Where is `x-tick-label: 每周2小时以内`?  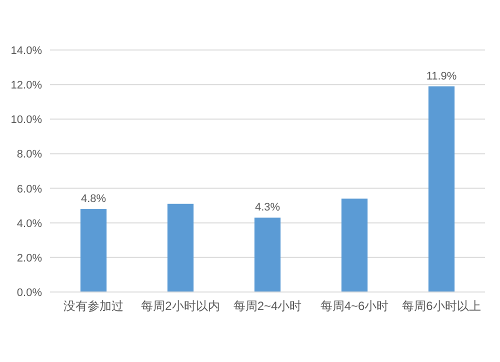 x-tick-label: 每周2小时以内 is located at coordinates (180, 306).